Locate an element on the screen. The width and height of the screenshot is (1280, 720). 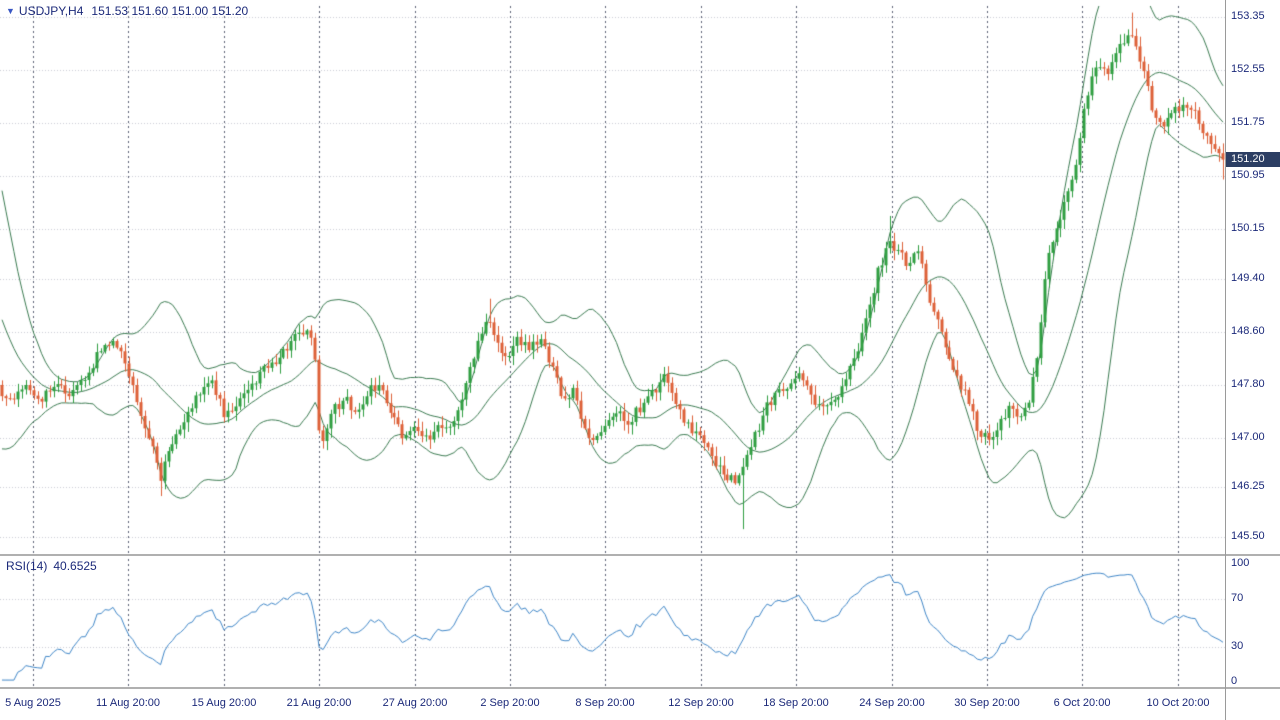
tick-down-icon: ▼ is located at coordinates (10, 11).